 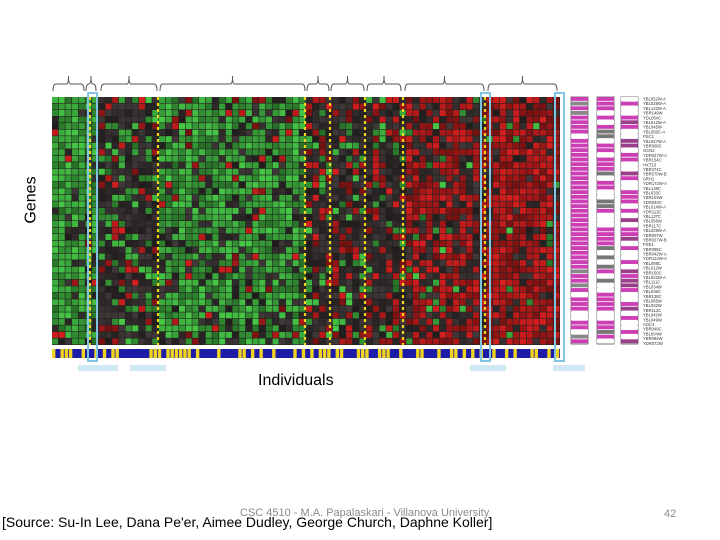 I want to click on gene-name: YBR138C, so click(x=652, y=296).